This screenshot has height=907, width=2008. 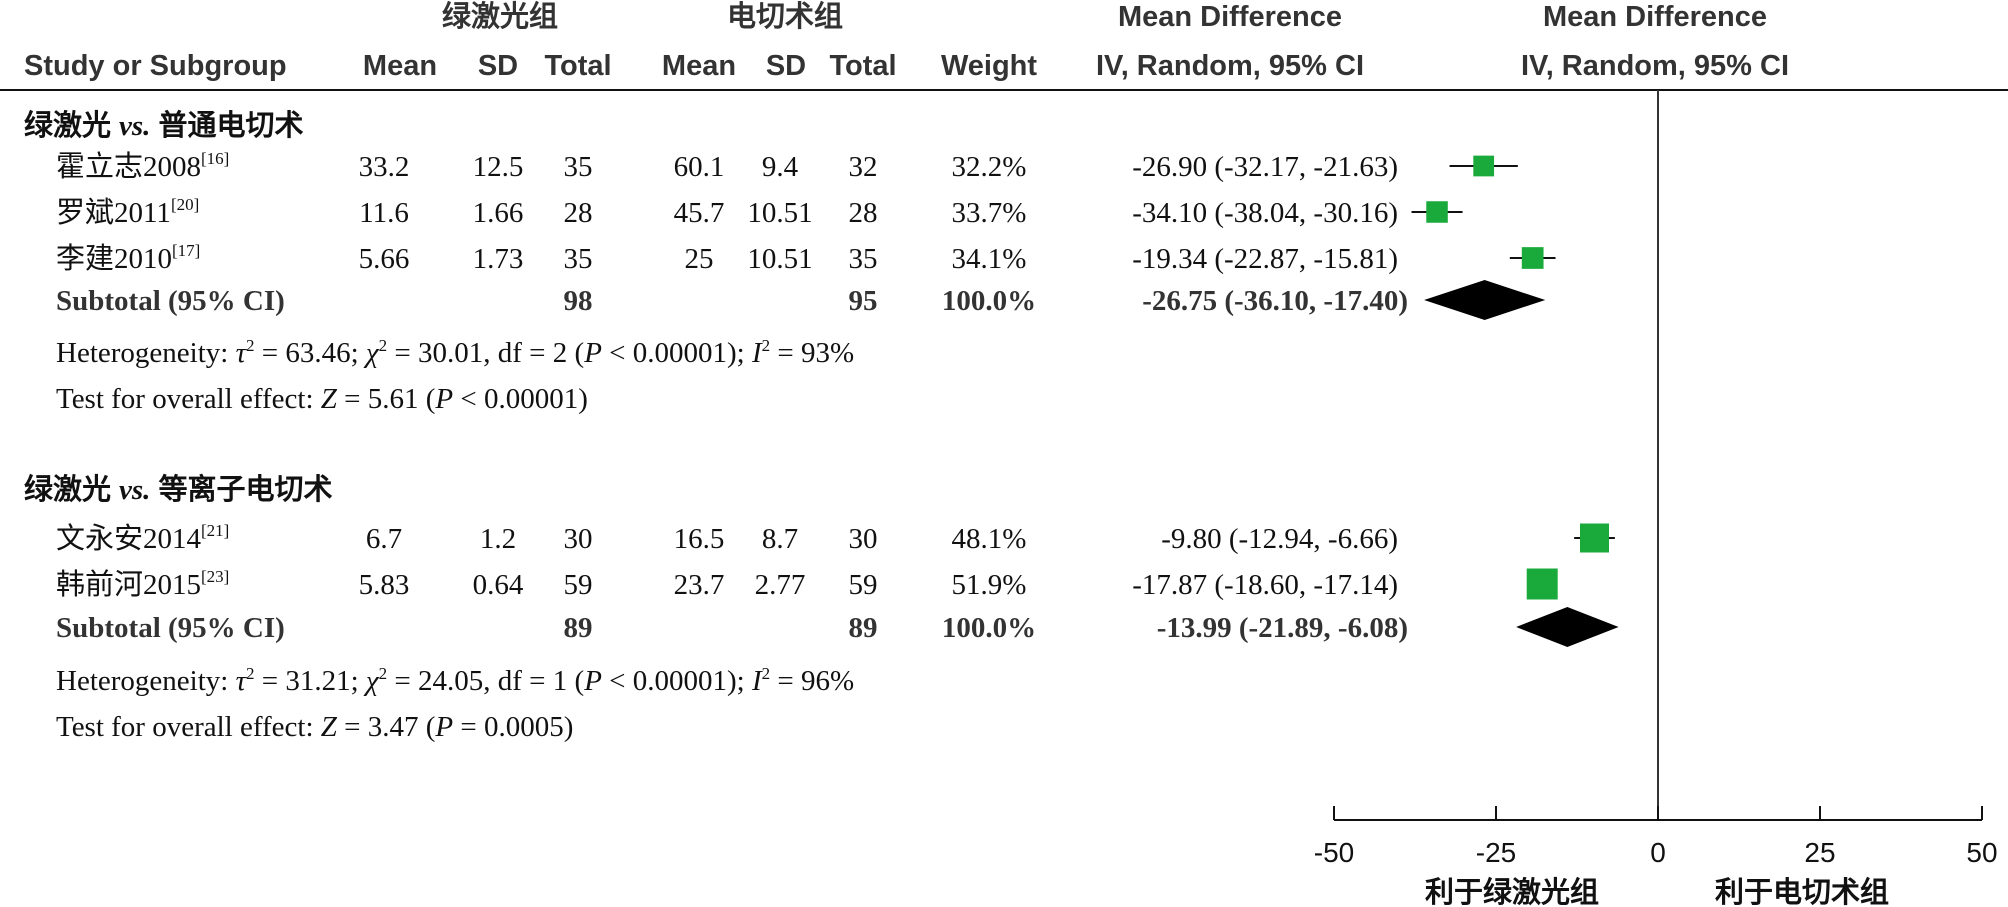 I want to click on mean-a: 11.6, so click(x=384, y=213).